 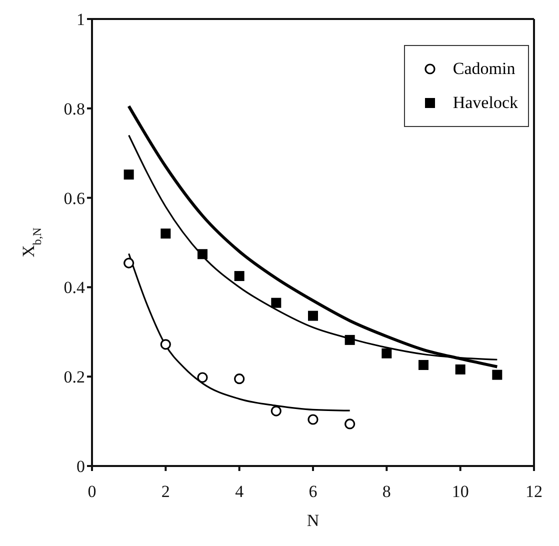 I want to click on x-tick-label: 8, so click(x=386, y=492).